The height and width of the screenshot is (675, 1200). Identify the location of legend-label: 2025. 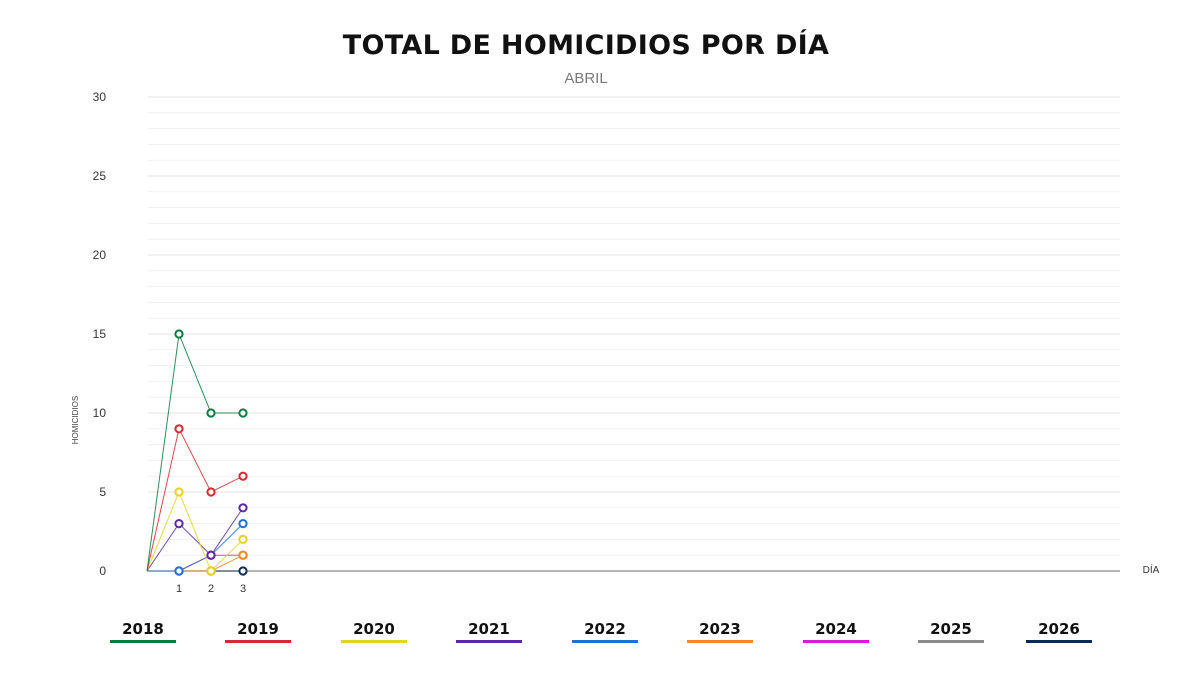
(951, 629).